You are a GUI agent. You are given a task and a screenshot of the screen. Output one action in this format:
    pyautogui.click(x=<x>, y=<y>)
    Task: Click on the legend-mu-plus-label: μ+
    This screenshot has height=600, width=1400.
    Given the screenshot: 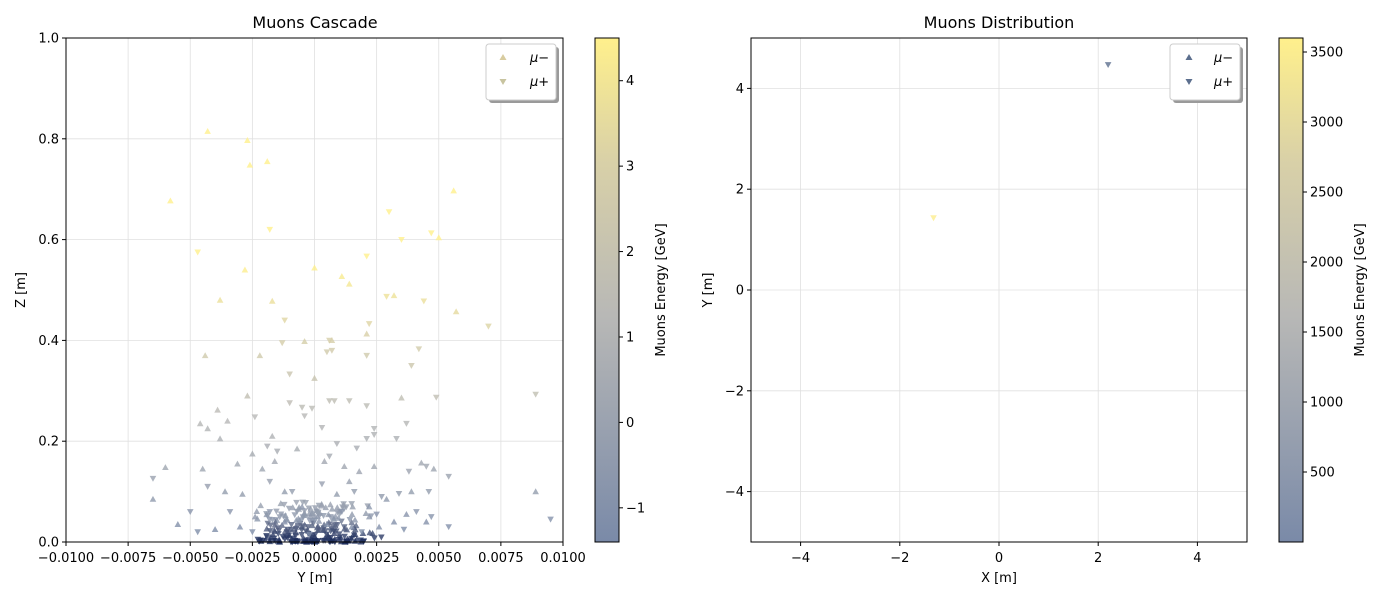 What is the action you would take?
    pyautogui.click(x=1223, y=82)
    